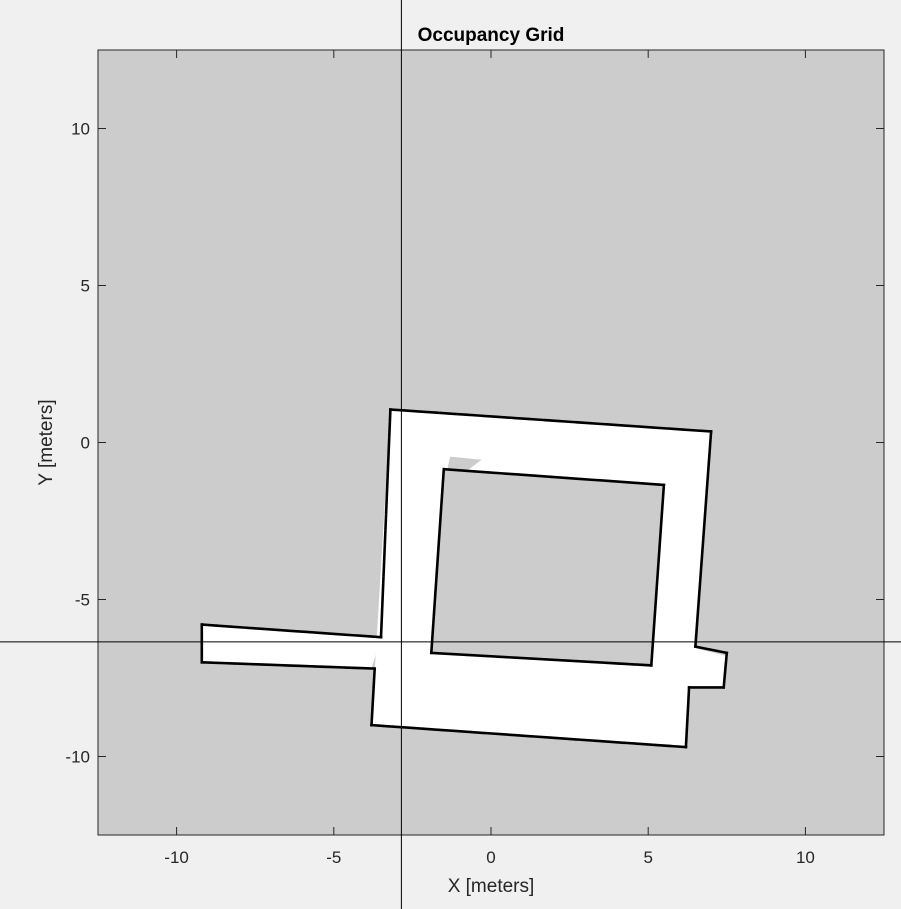 This screenshot has width=901, height=909. I want to click on y-tick-label: 10, so click(80, 129).